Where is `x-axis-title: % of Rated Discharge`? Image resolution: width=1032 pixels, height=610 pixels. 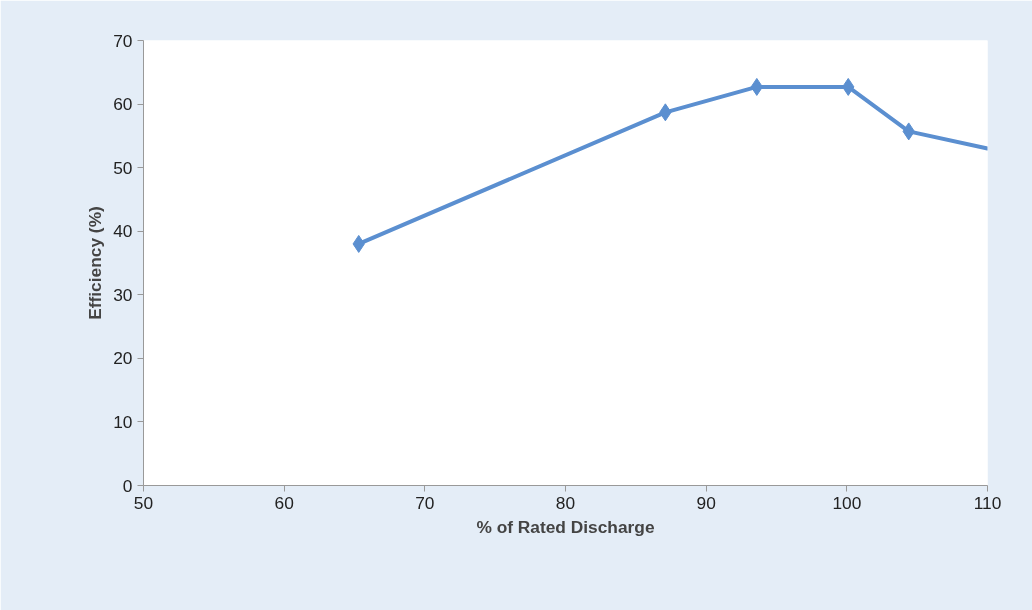
x-axis-title: % of Rated Discharge is located at coordinates (565, 526).